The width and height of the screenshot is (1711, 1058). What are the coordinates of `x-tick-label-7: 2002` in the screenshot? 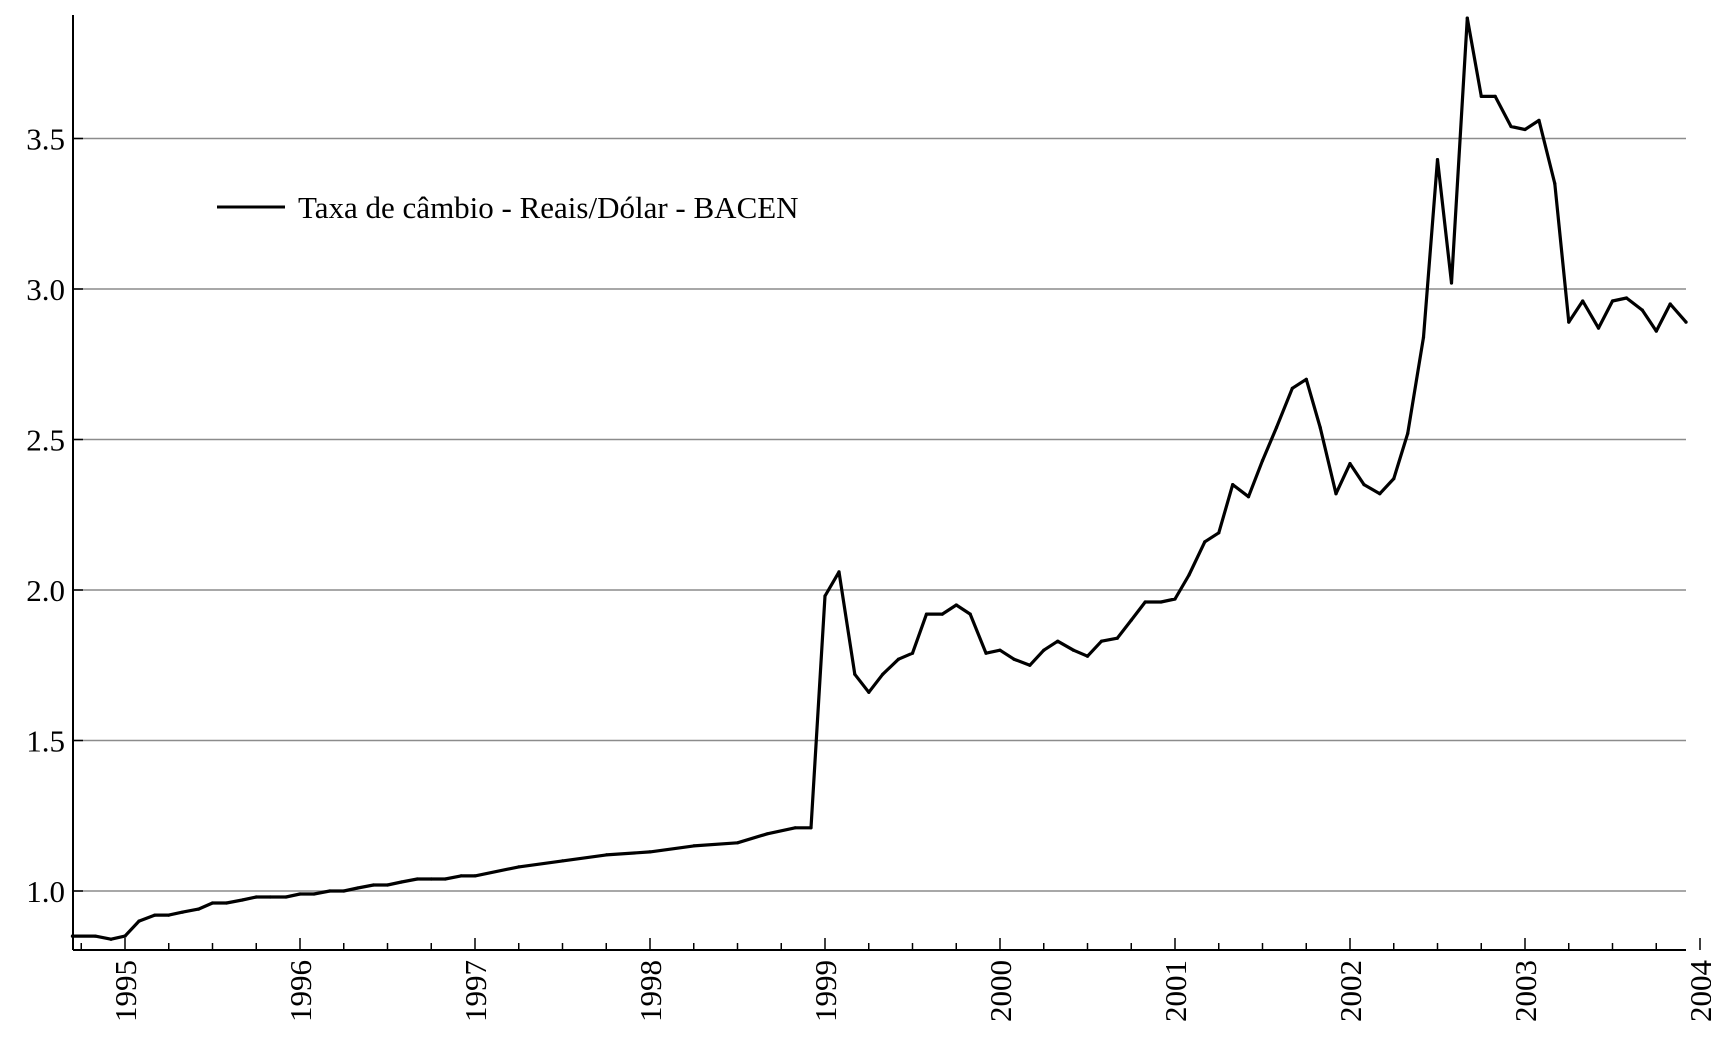 It's located at (1350, 991).